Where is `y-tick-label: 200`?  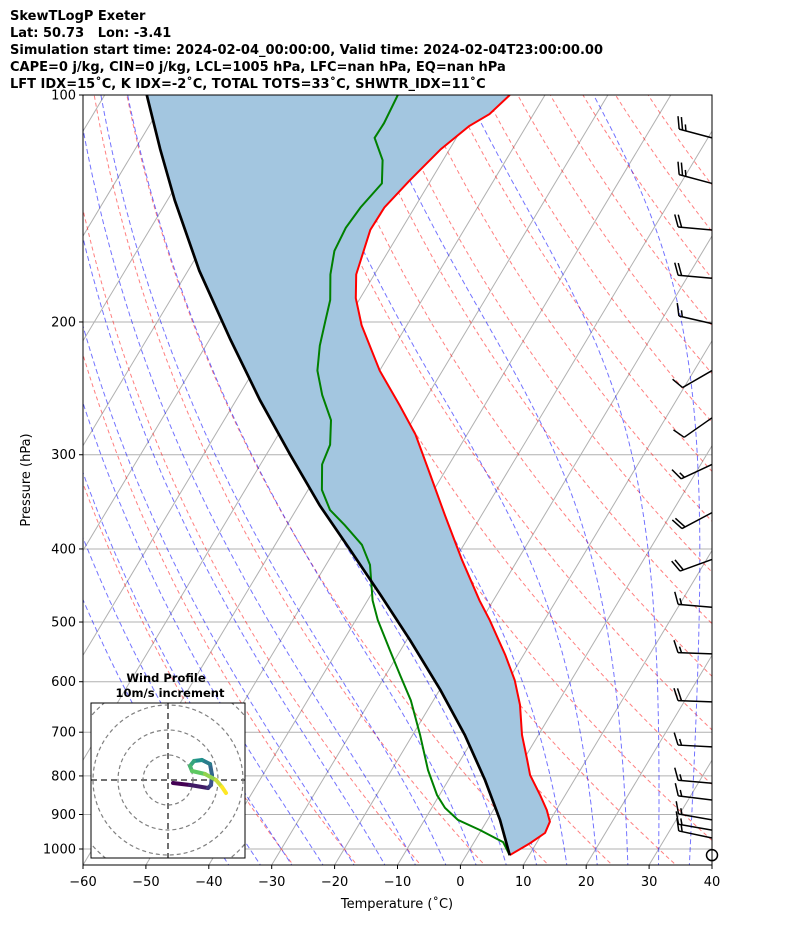 y-tick-label: 200 is located at coordinates (63, 322).